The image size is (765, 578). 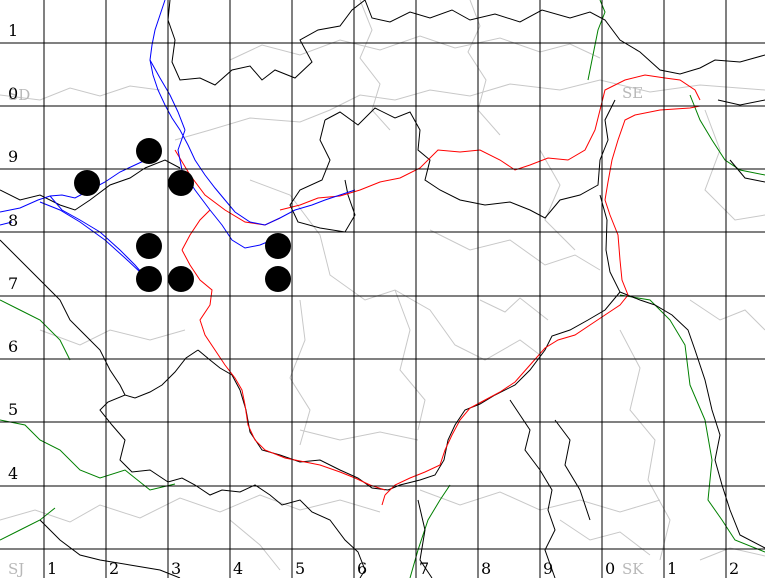 I want to click on col-label: 5, so click(x=300, y=568).